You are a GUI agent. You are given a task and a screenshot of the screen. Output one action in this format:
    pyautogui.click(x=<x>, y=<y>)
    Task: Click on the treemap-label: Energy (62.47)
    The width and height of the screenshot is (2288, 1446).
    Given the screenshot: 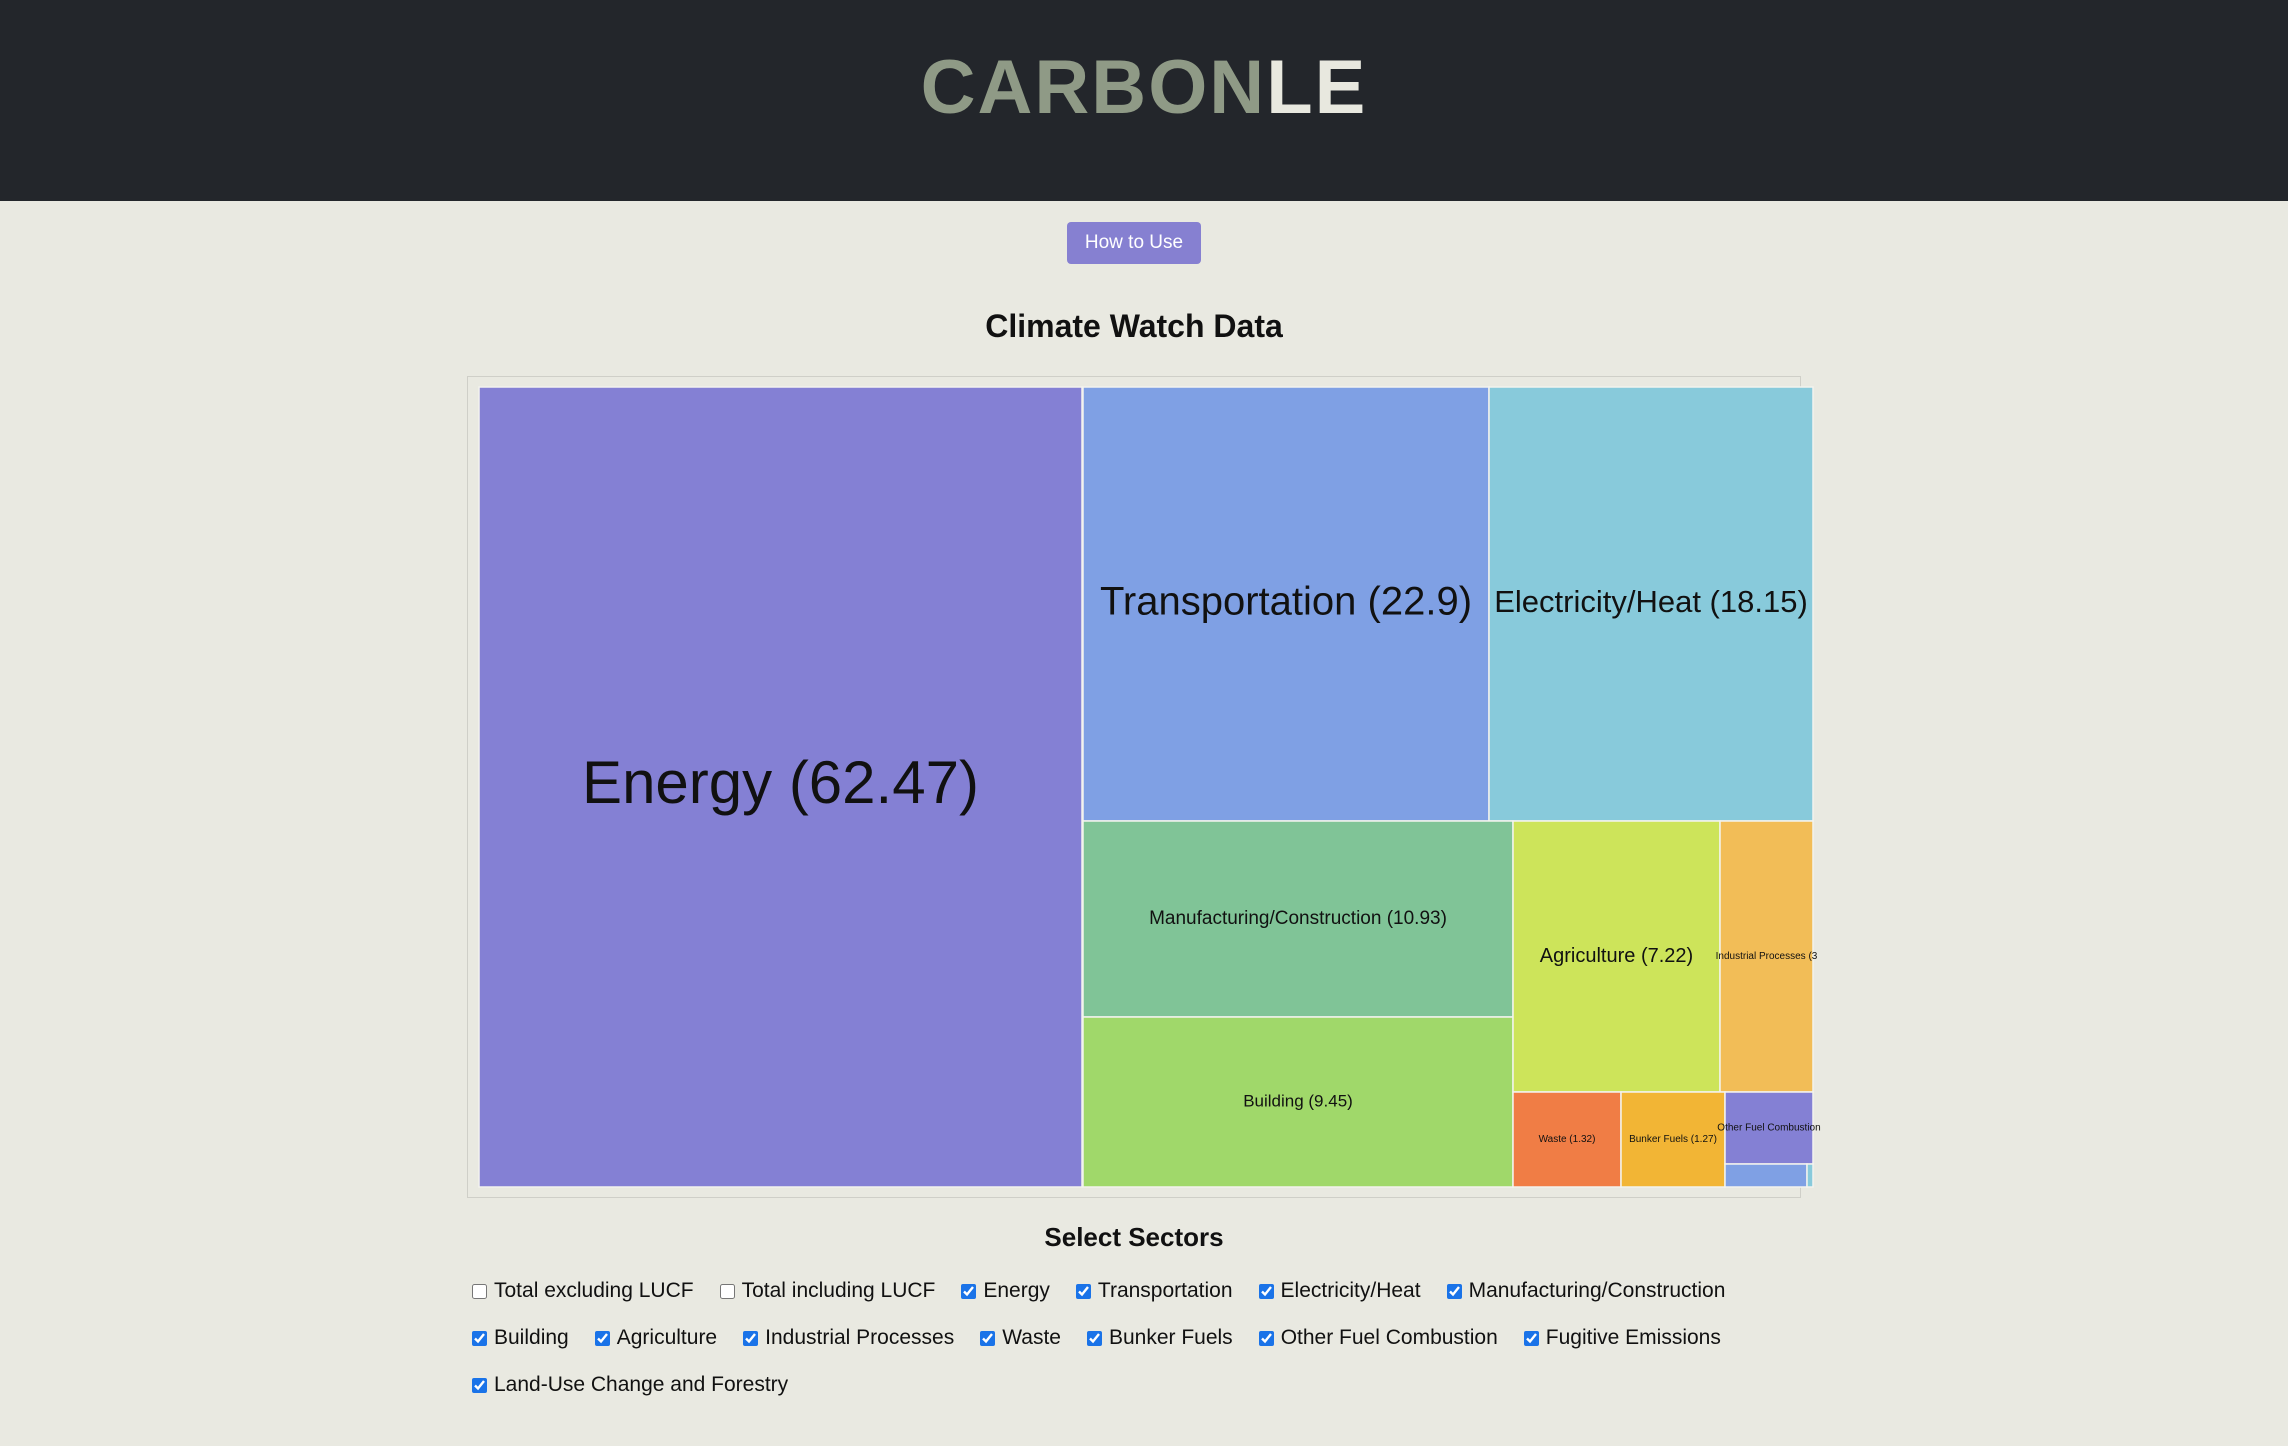 What is the action you would take?
    pyautogui.click(x=780, y=782)
    